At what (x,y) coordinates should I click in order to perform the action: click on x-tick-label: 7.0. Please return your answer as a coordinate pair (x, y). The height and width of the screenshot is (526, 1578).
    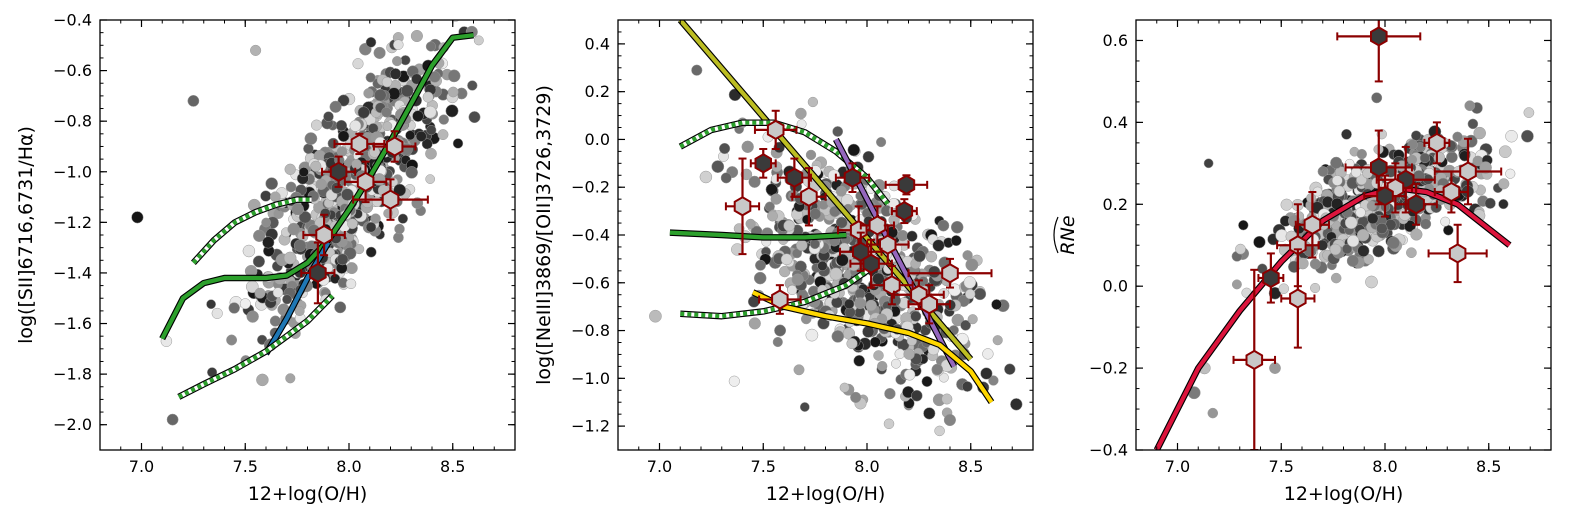
    Looking at the image, I should click on (659, 466).